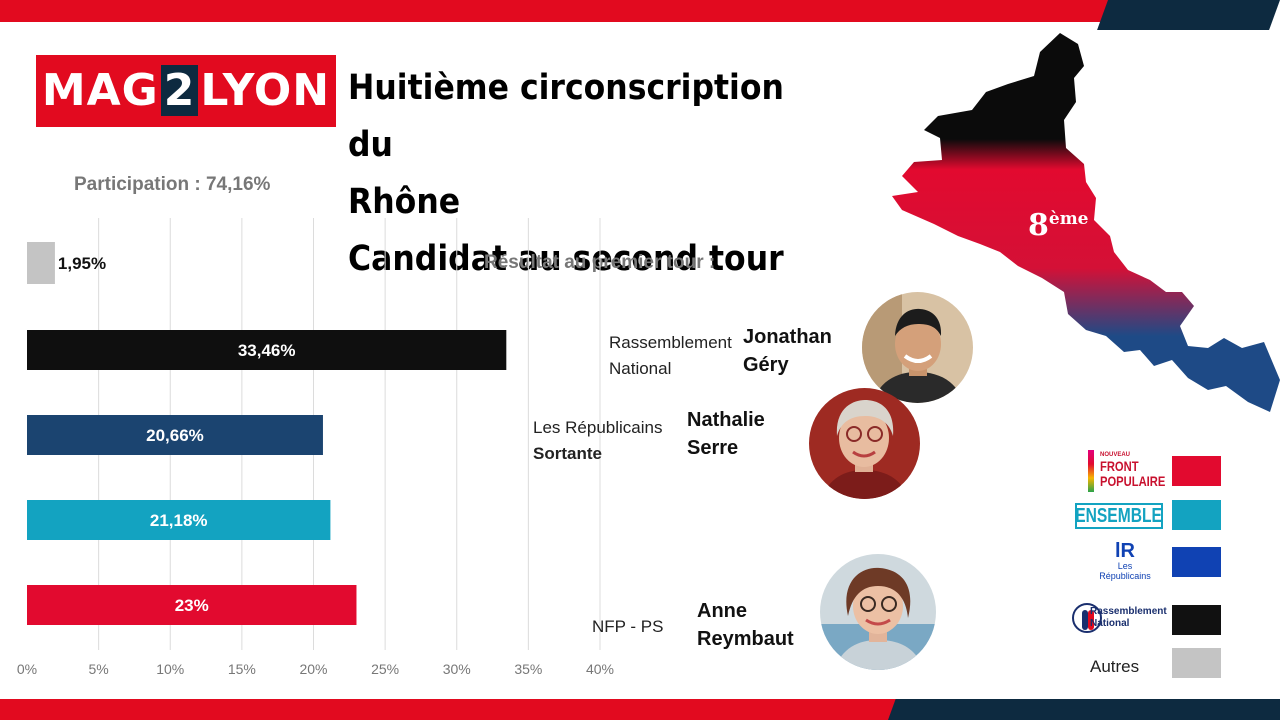 This screenshot has height=720, width=1280. I want to click on rn-flame-icon, so click(1087, 618).